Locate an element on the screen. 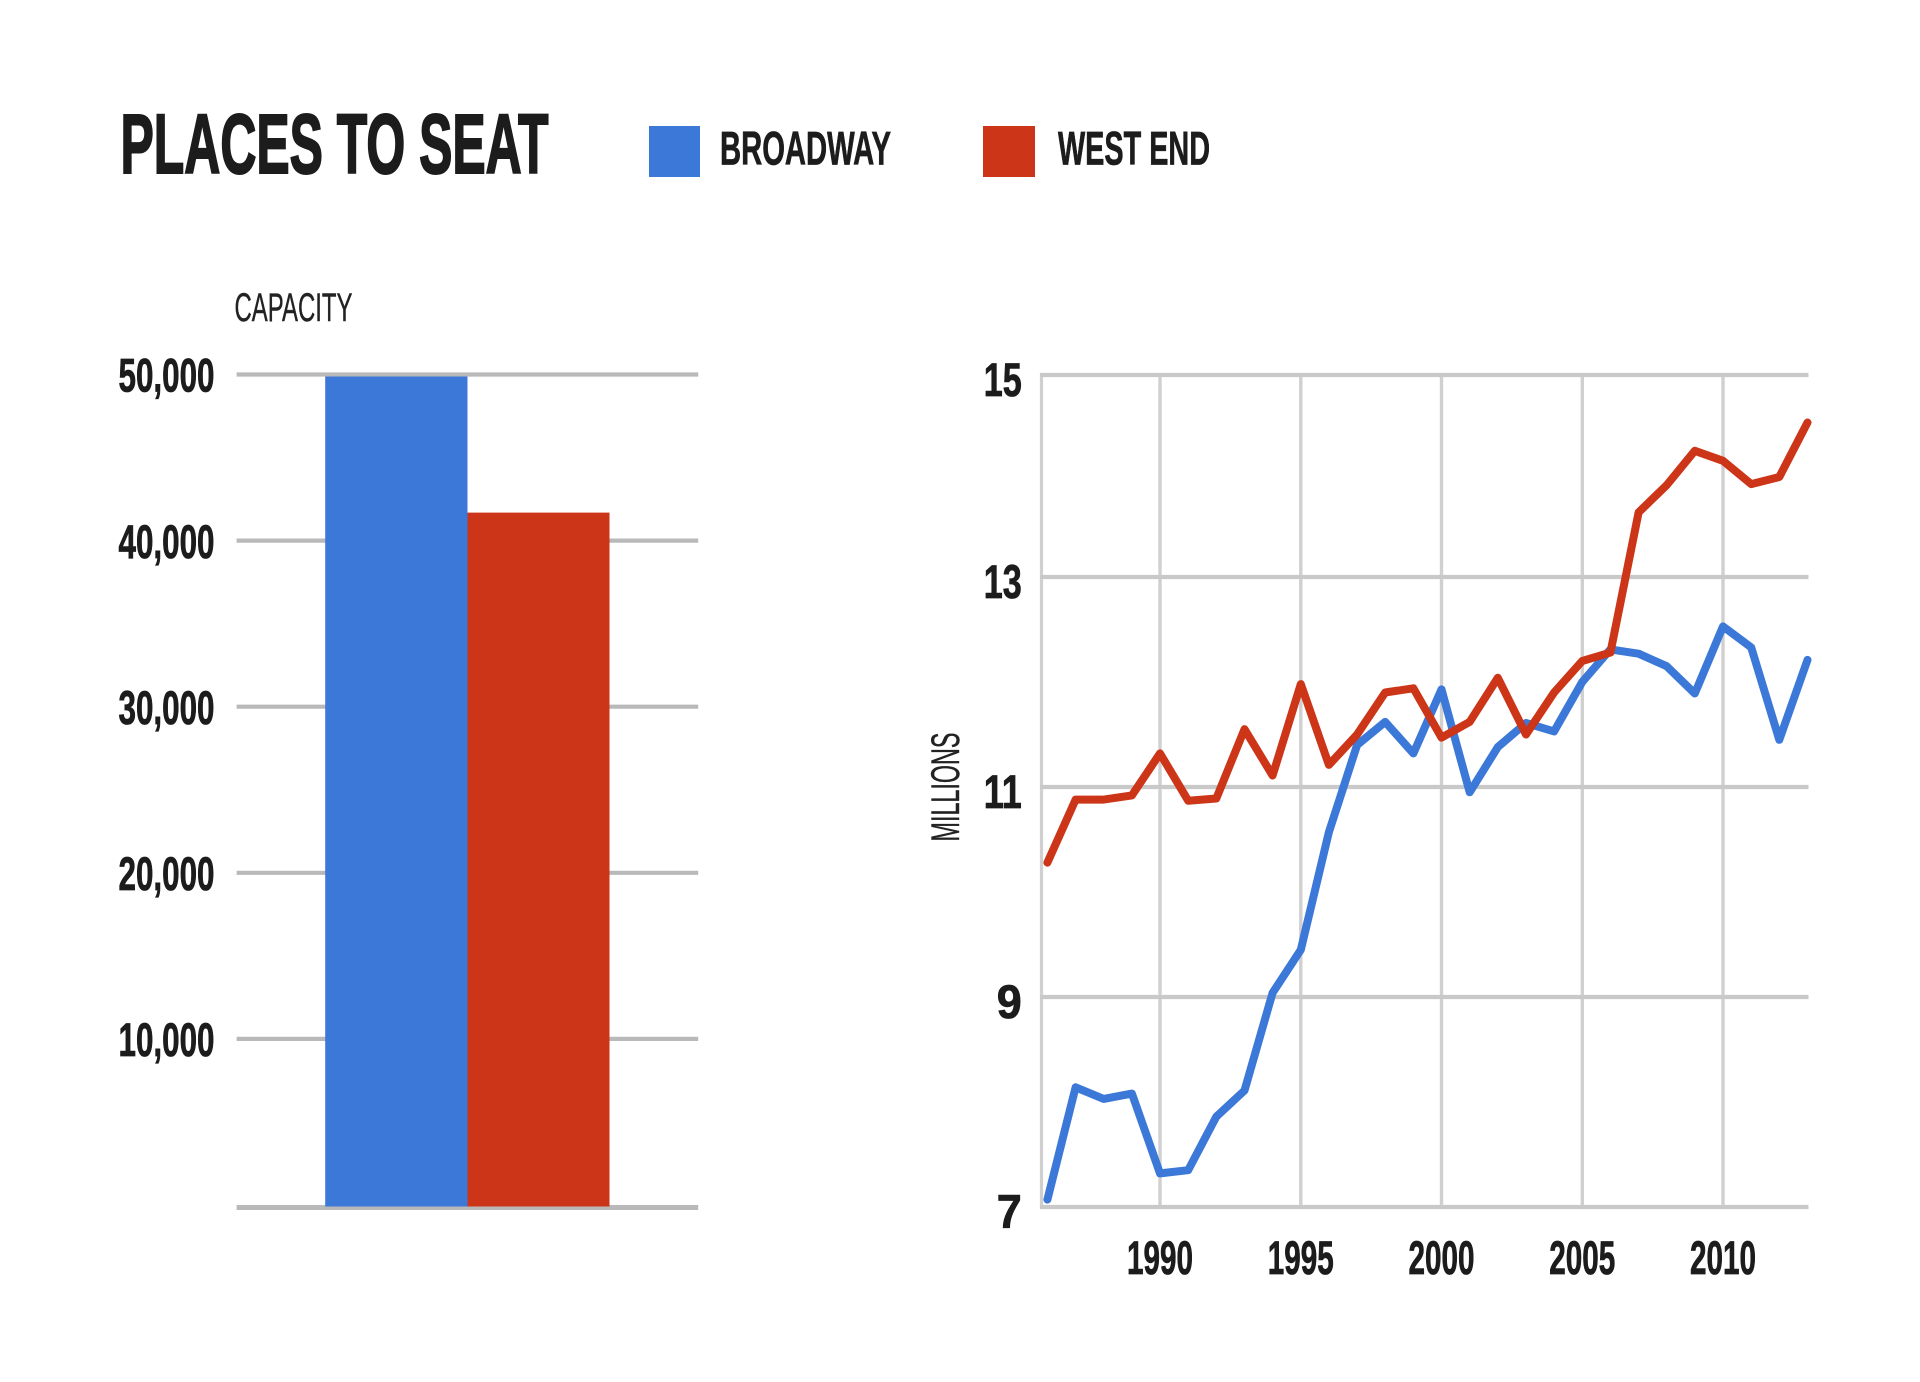 The image size is (1920, 1382). svg-text: 11 is located at coordinates (1003, 792).